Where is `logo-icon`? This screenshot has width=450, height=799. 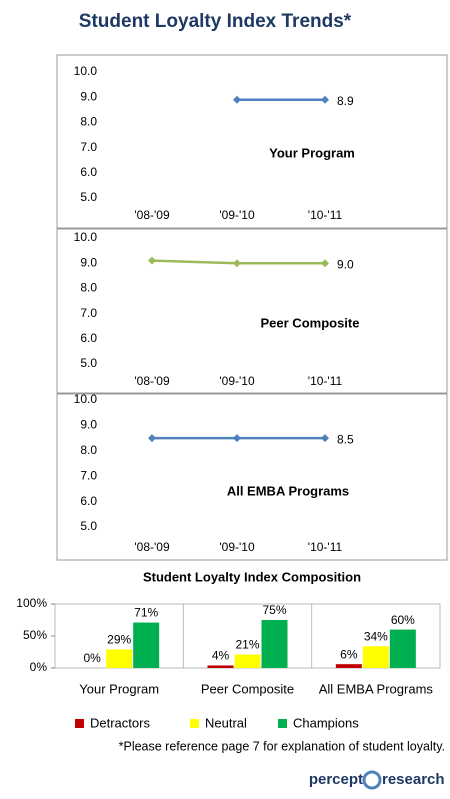 logo-icon is located at coordinates (372, 780).